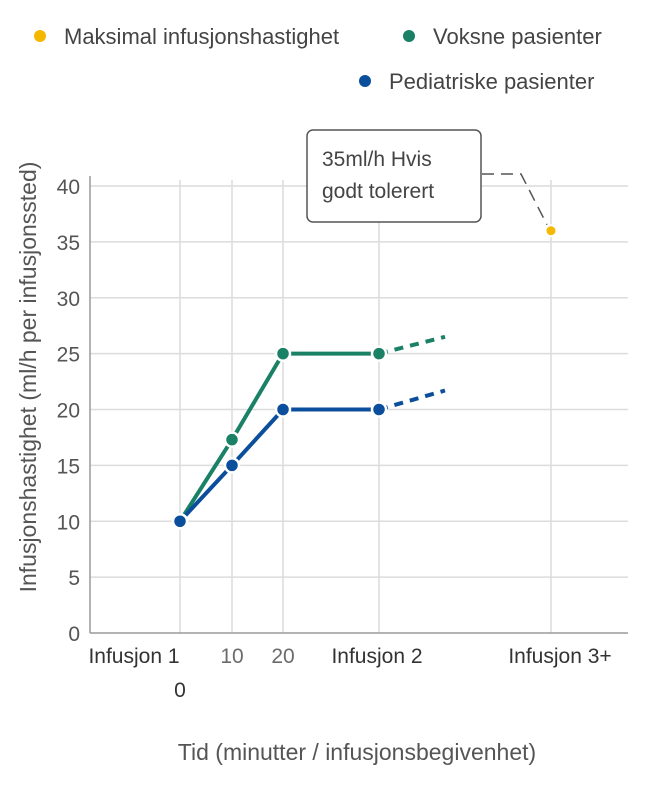 The width and height of the screenshot is (656, 800). Describe the element at coordinates (68, 243) in the screenshot. I see `y-tick-label-35: 35` at that location.